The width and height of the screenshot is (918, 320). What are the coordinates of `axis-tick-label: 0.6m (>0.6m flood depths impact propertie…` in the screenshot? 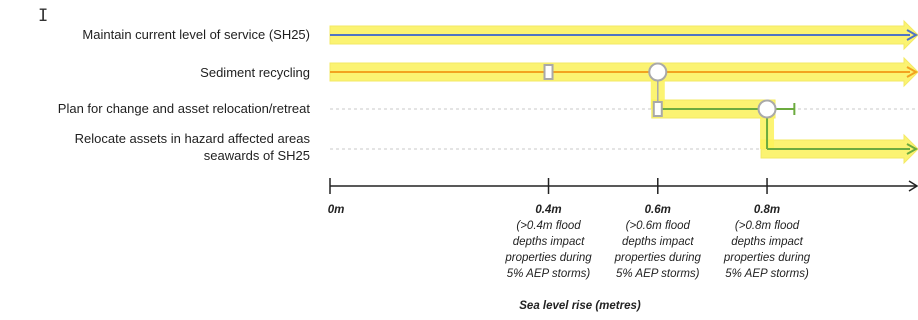 It's located at (658, 242).